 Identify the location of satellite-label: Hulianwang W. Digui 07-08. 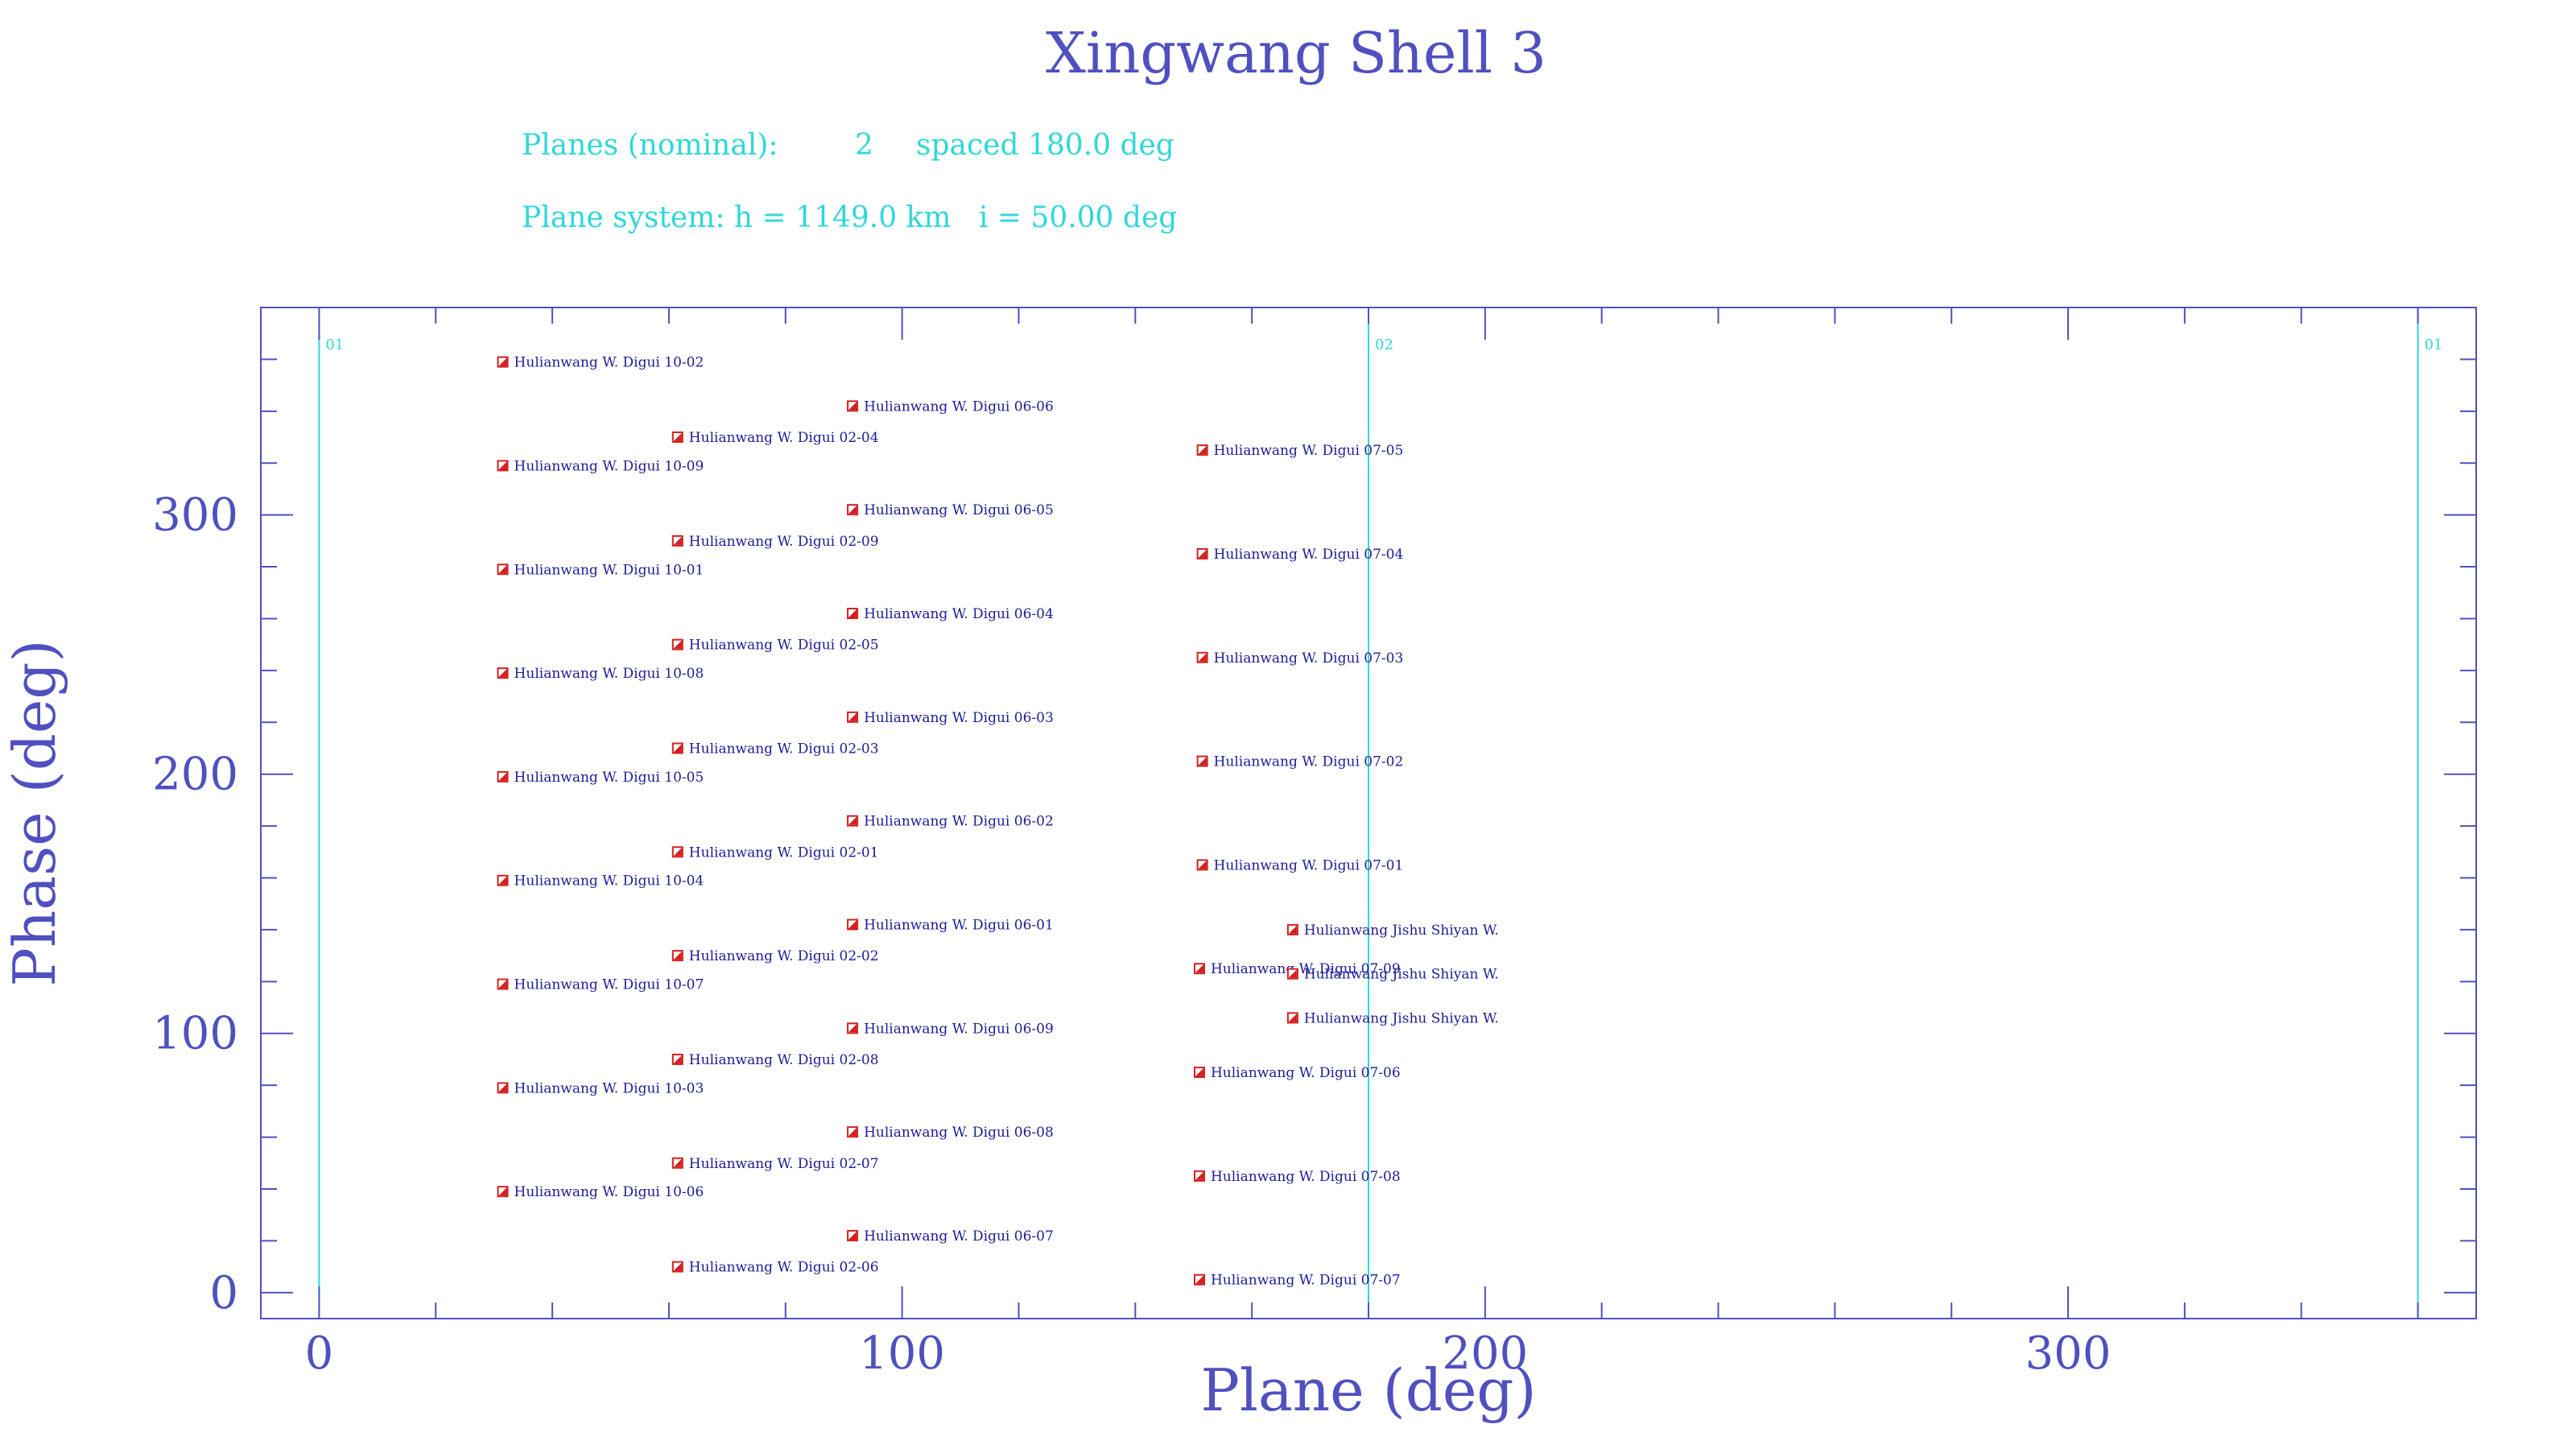
(1306, 1177).